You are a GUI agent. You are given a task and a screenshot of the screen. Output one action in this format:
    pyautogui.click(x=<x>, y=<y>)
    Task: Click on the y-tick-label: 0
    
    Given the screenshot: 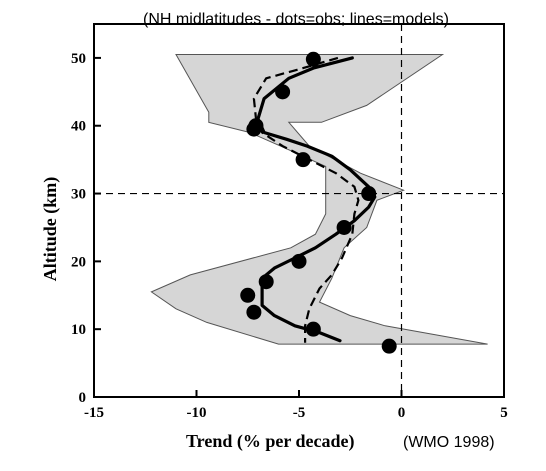 What is the action you would take?
    pyautogui.click(x=83, y=398)
    